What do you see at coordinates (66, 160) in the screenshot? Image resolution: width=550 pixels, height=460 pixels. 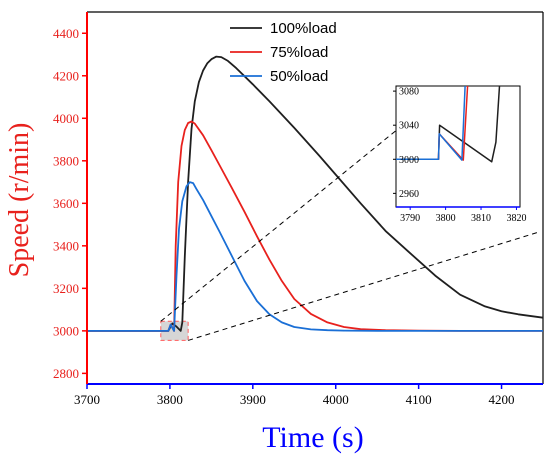 I see `y-tick-label: 3800` at bounding box center [66, 160].